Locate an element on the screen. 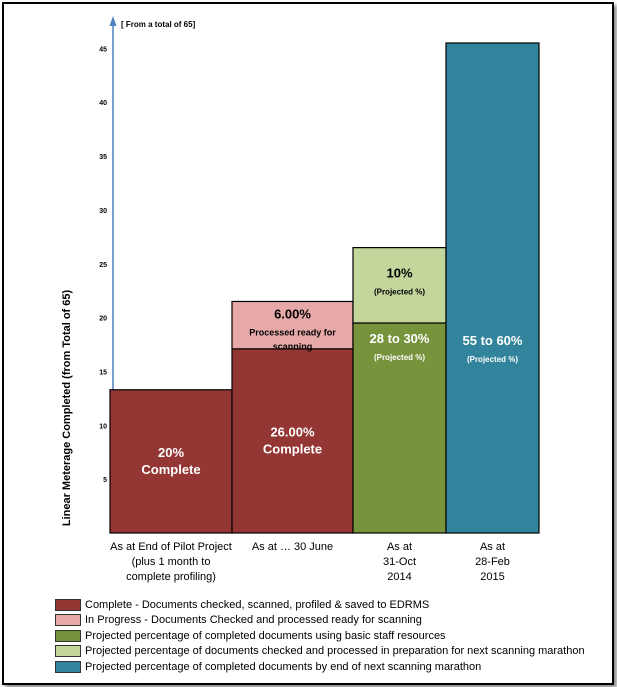  x-category-label: 31-Oct is located at coordinates (399, 562).